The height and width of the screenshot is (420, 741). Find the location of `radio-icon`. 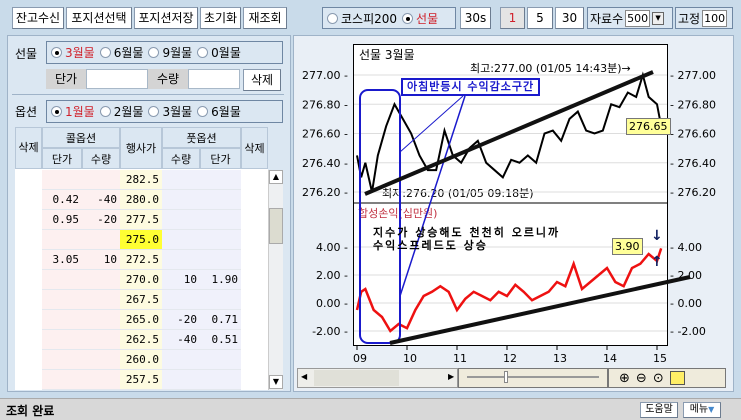

radio-icon is located at coordinates (56, 111).